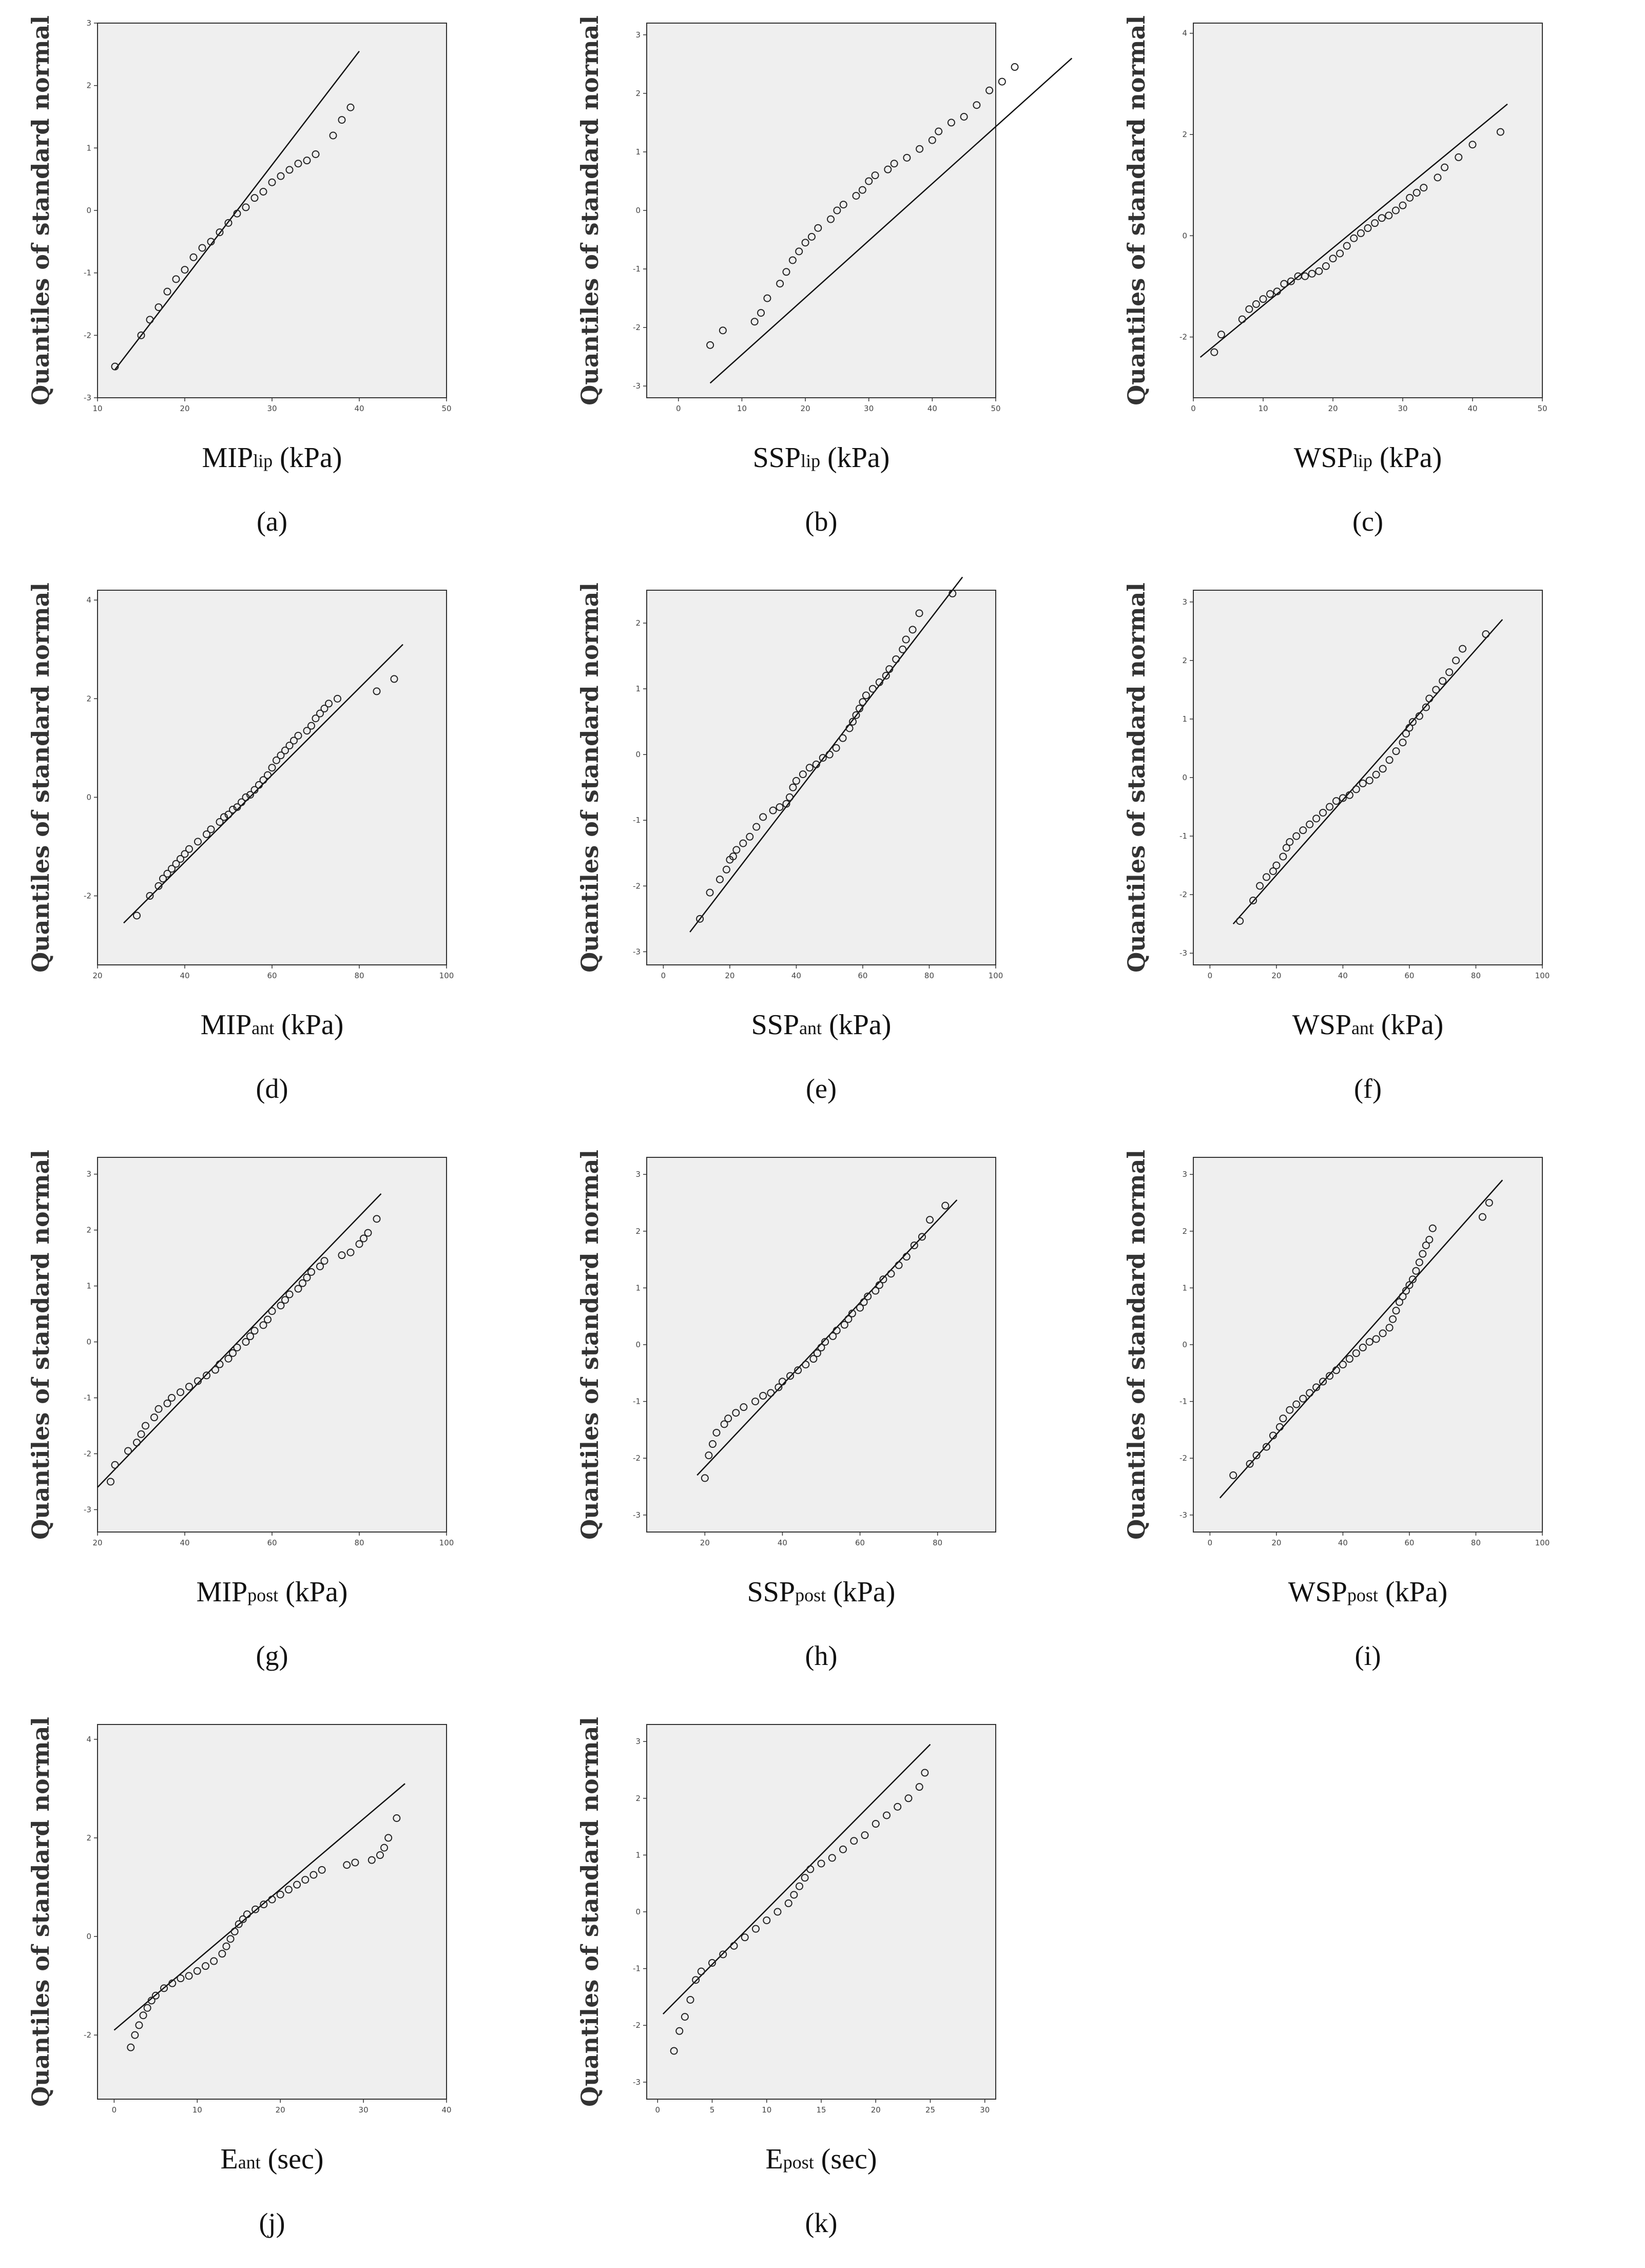 The image size is (1645, 2268). What do you see at coordinates (821, 458) in the screenshot?
I see `x-axis-label: SSPlip (kPa)` at bounding box center [821, 458].